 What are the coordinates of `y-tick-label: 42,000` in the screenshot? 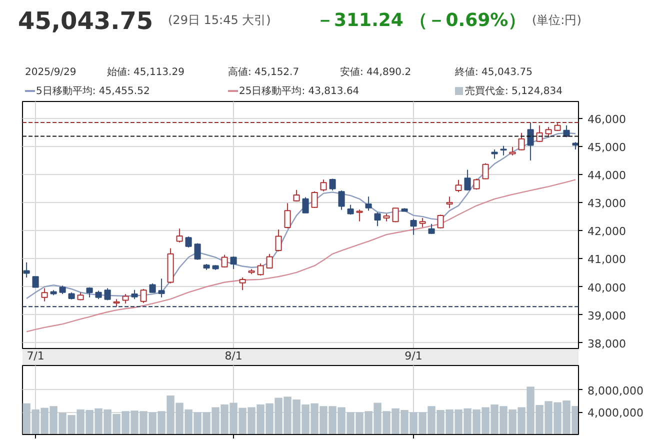 It's located at (607, 231).